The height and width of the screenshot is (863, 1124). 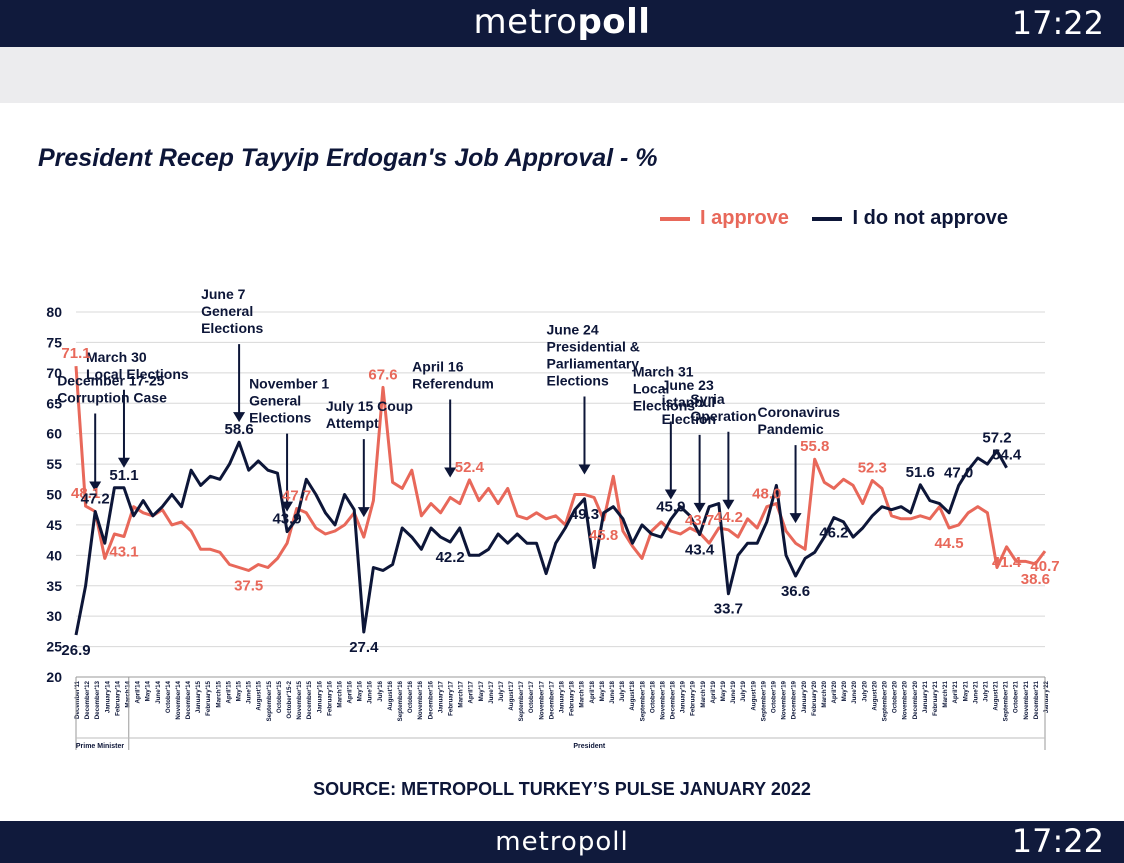 What do you see at coordinates (958, 472) in the screenshot?
I see `disapprove-data-label: 47.0` at bounding box center [958, 472].